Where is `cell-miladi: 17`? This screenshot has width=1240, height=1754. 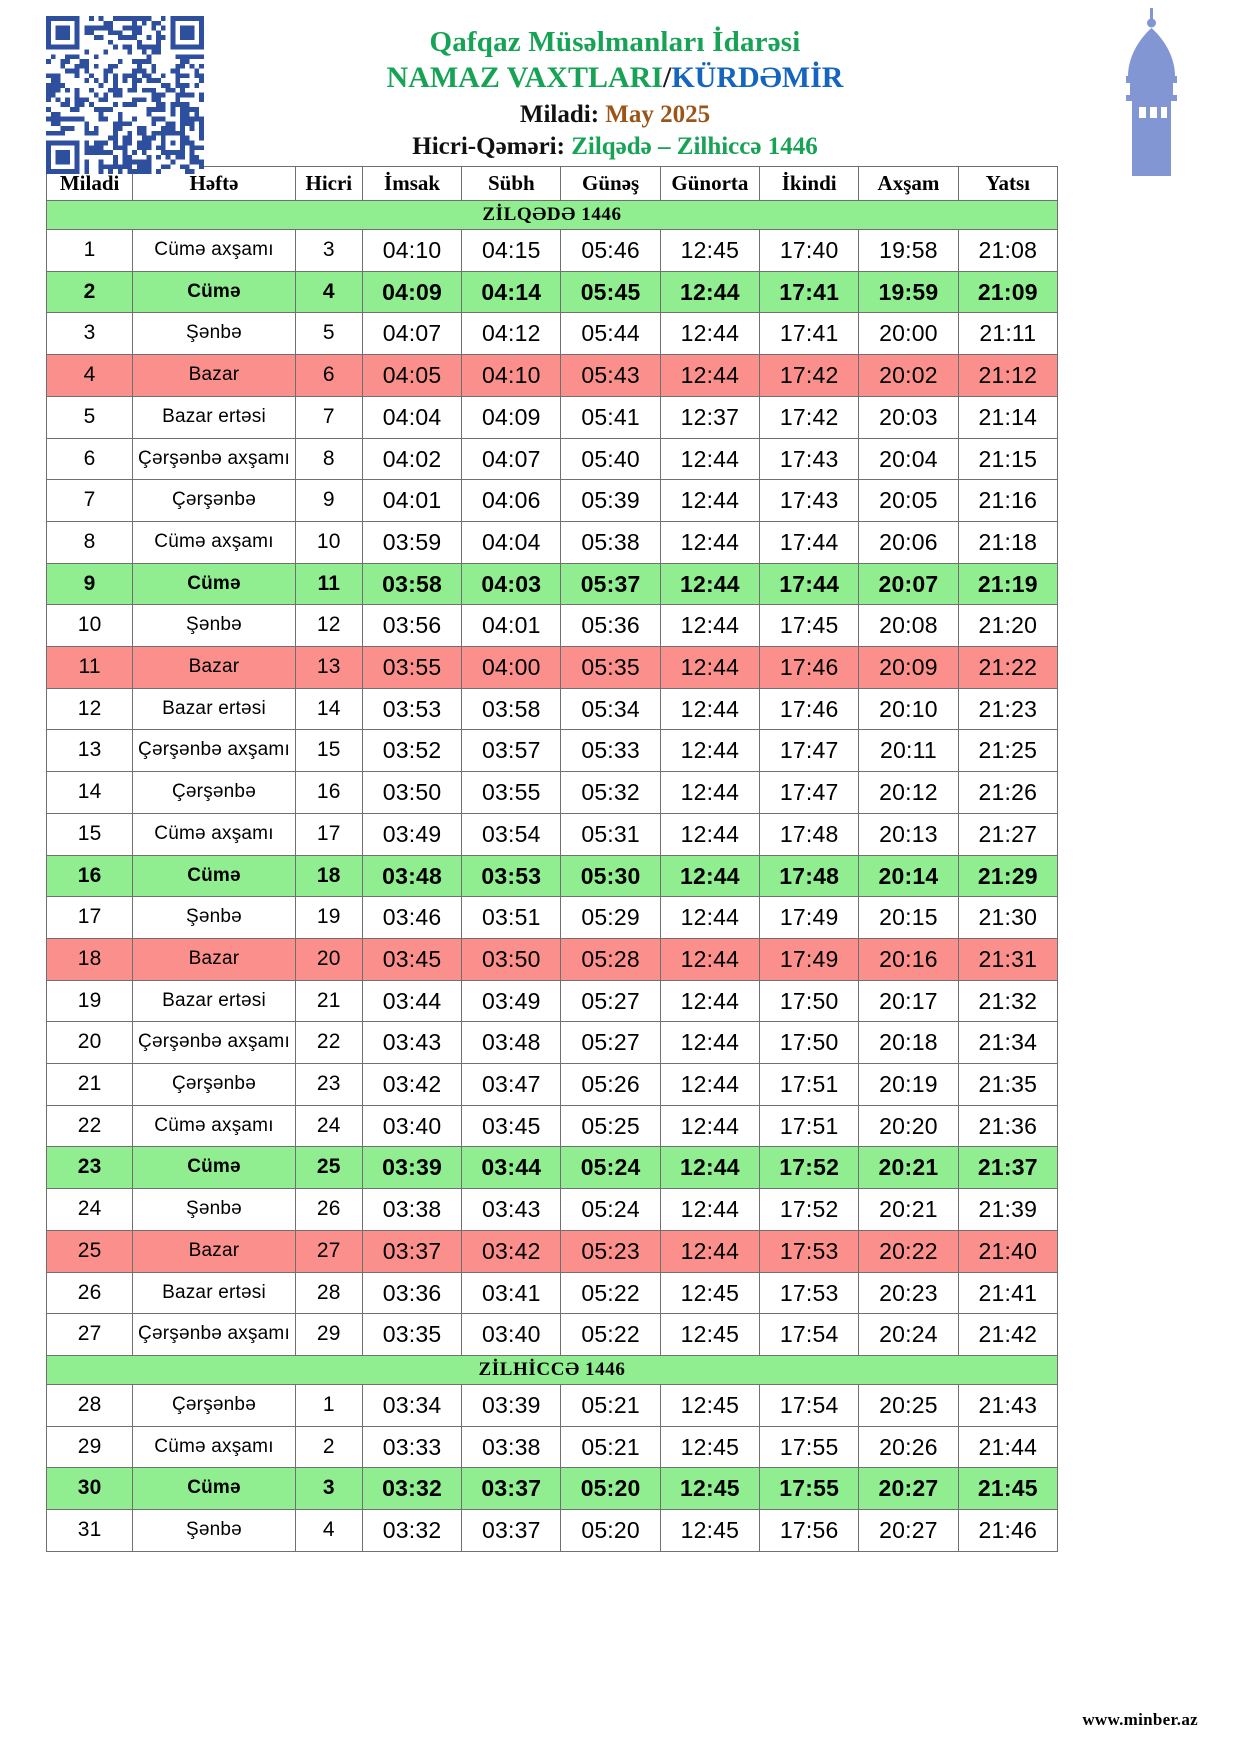
cell-miladi: 17 is located at coordinates (89, 917).